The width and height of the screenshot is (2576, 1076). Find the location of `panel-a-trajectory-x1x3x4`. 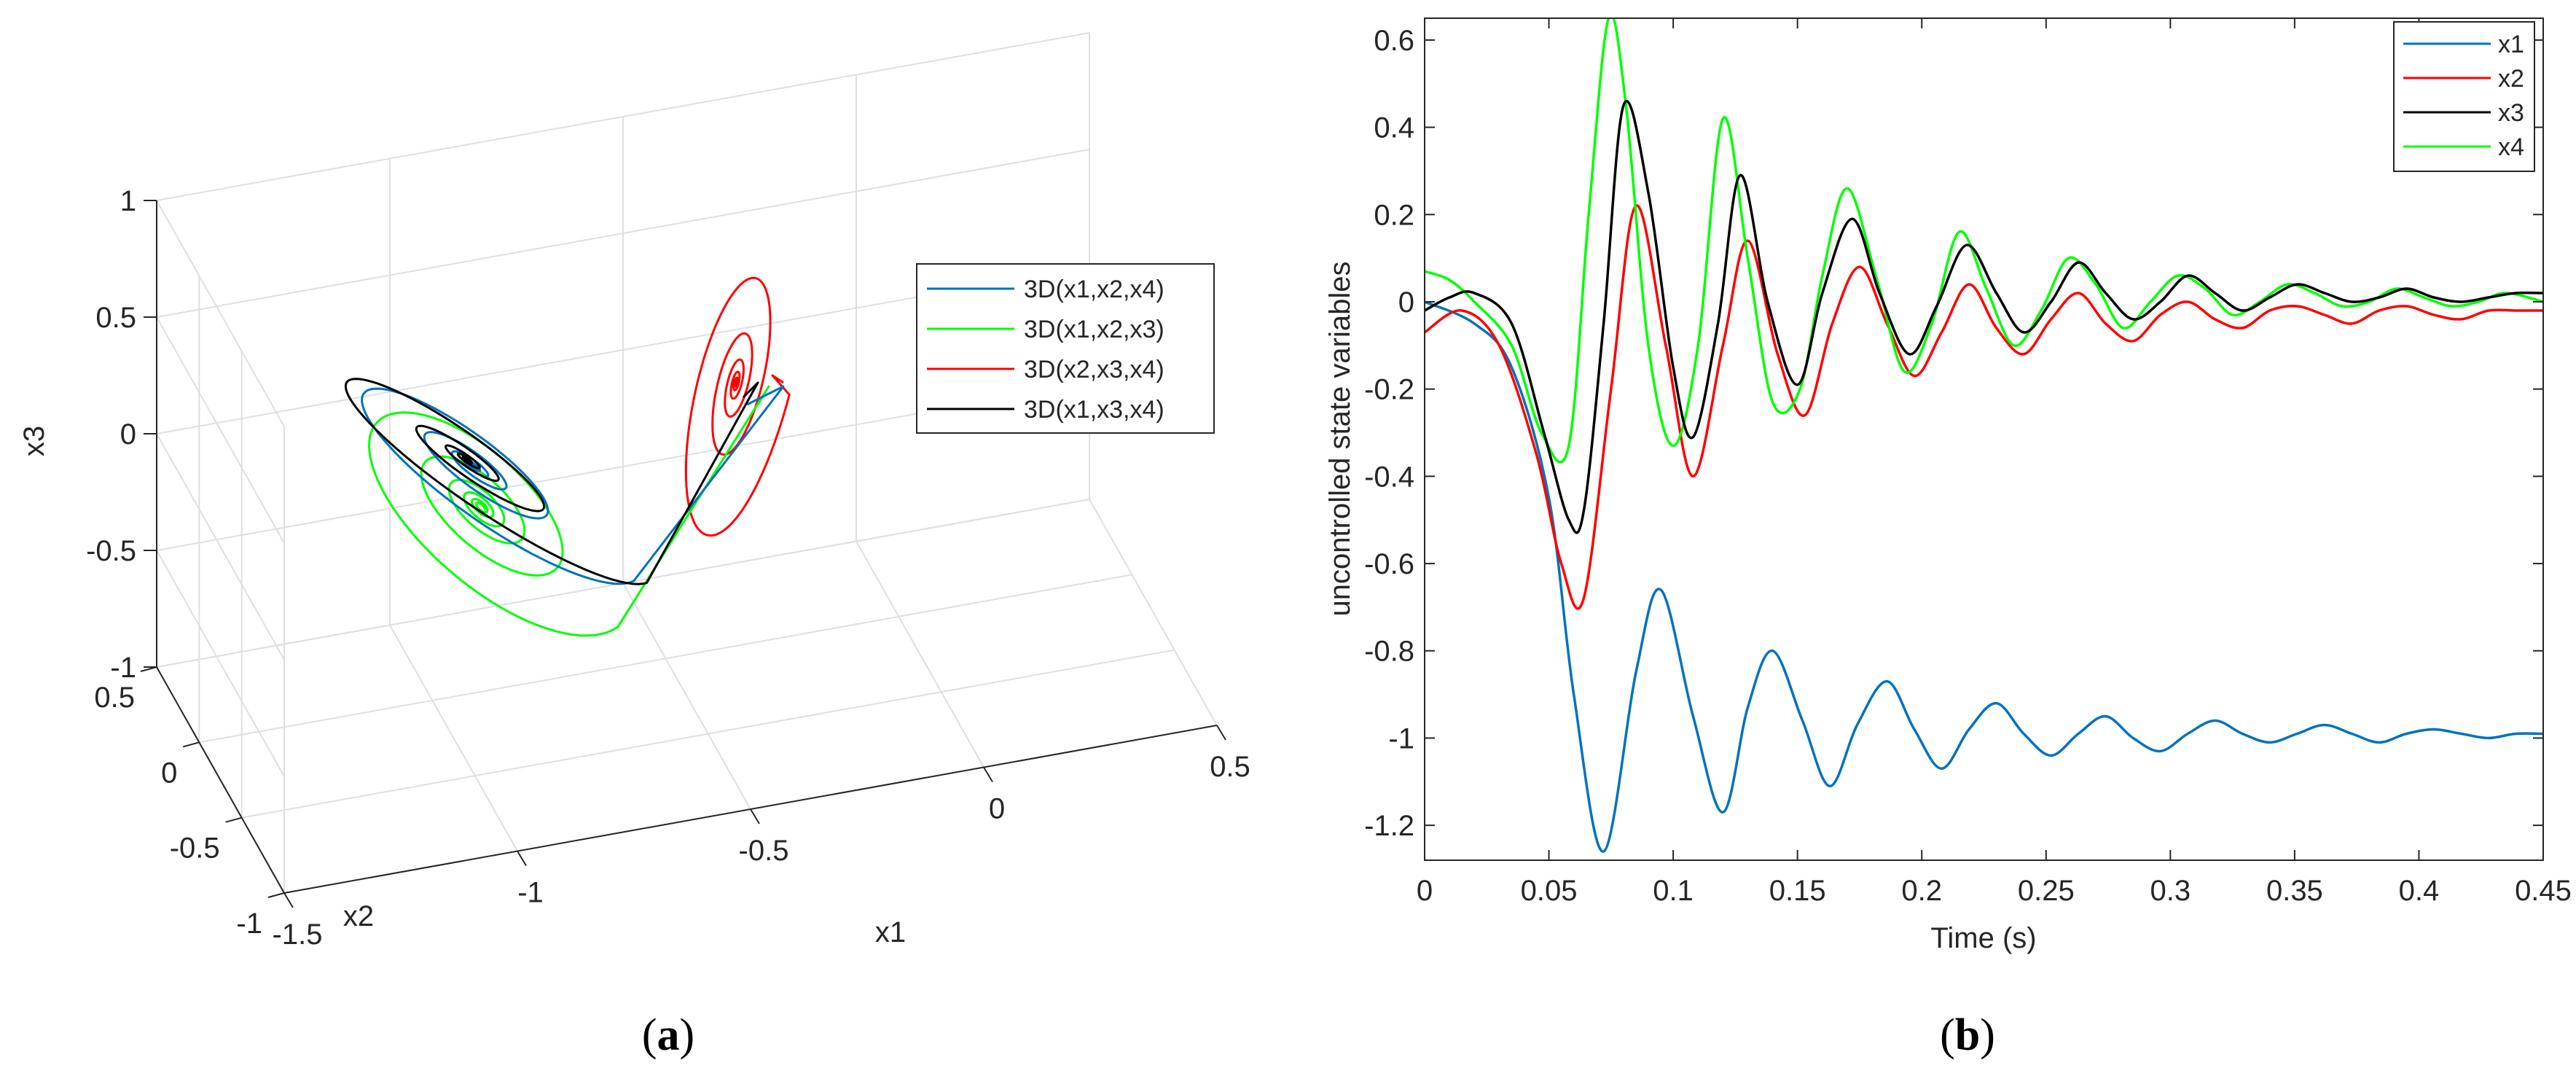

panel-a-trajectory-x1x3x4 is located at coordinates (551, 482).